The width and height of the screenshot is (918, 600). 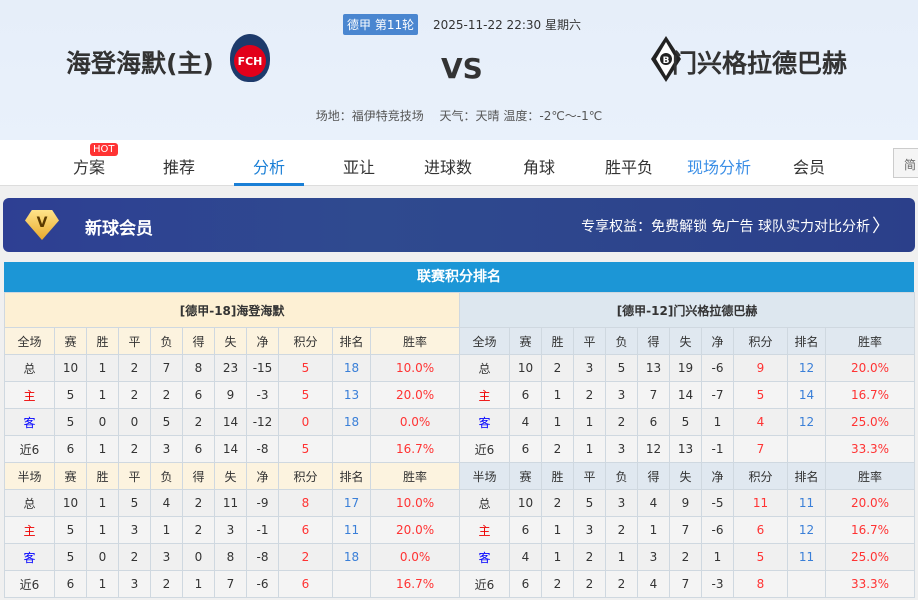 I want to click on column-header: 负, so click(x=621, y=476).